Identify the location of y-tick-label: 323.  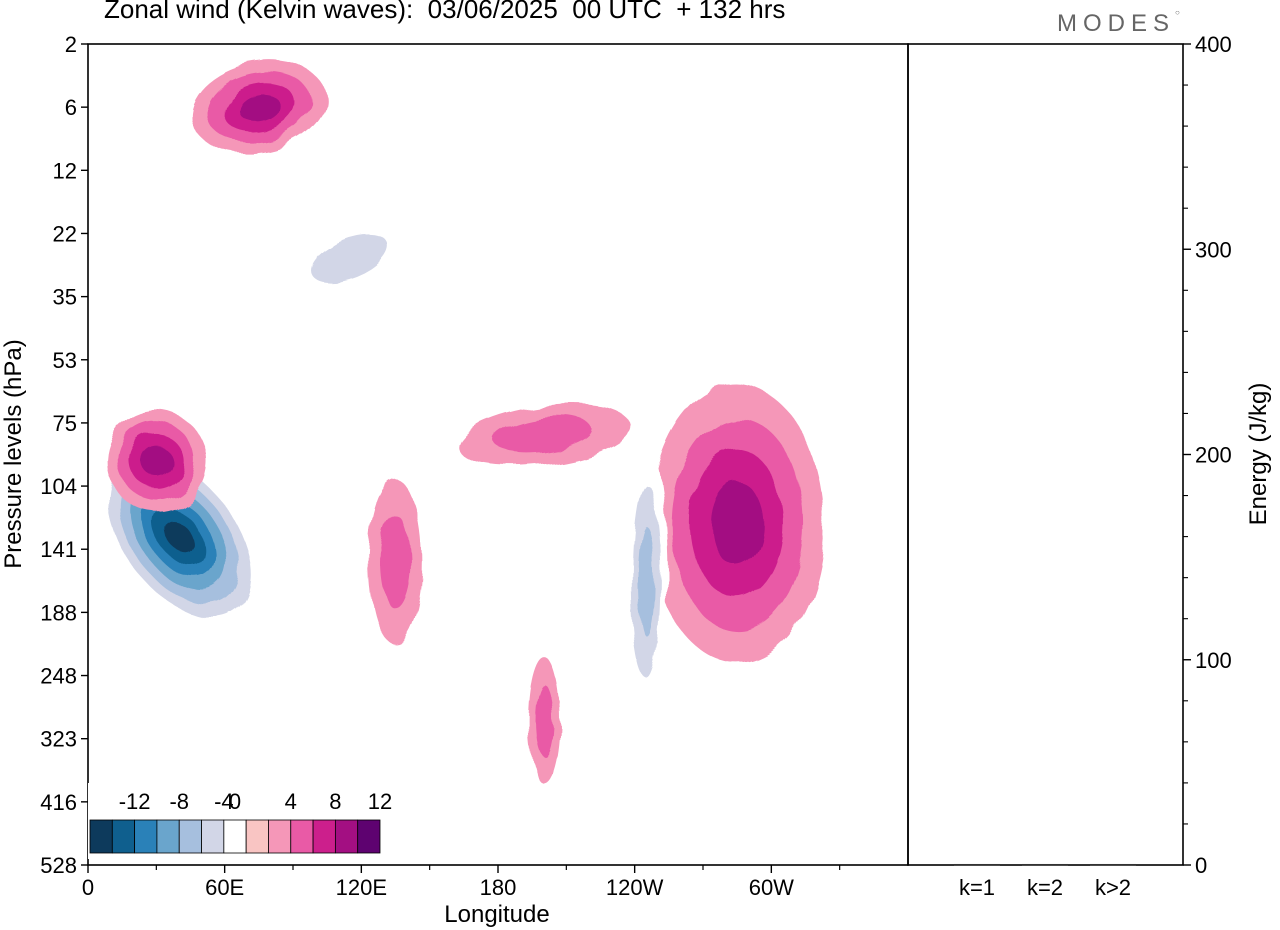
(58, 739).